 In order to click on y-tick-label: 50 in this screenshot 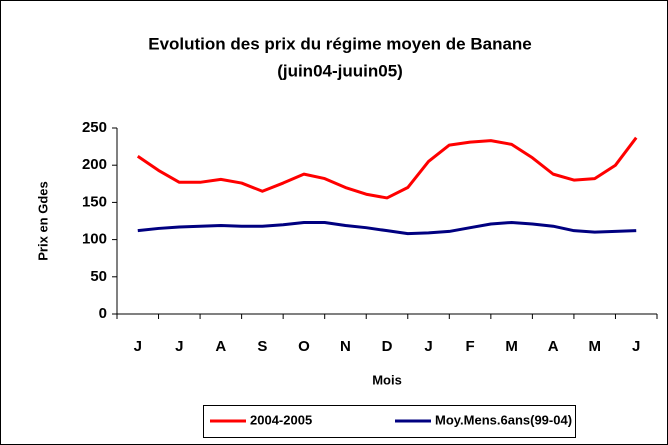, I will do `click(98, 276)`.